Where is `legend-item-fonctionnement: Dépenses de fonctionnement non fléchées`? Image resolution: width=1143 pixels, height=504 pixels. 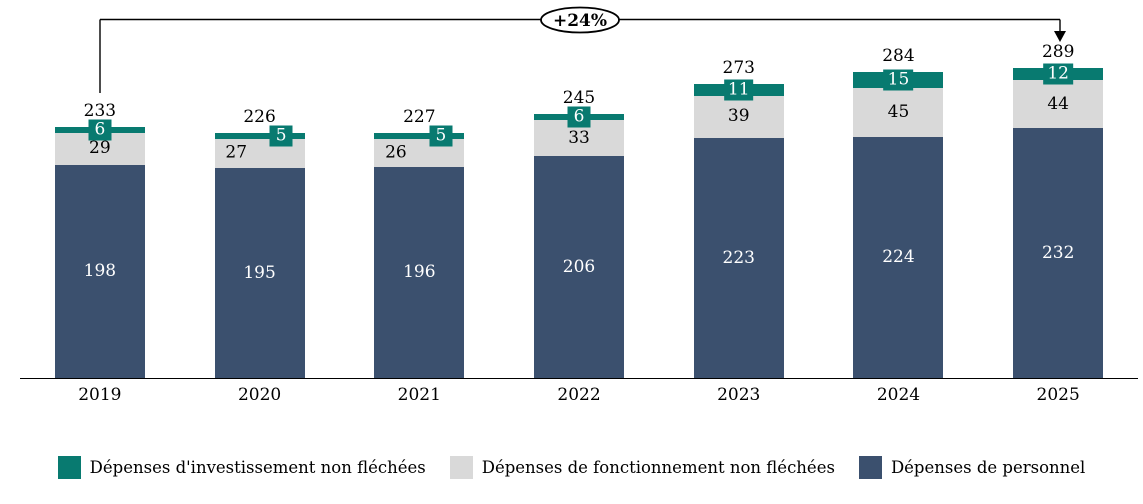
legend-item-fonctionnement: Dépenses de fonctionnement non fléchées is located at coordinates (642, 467).